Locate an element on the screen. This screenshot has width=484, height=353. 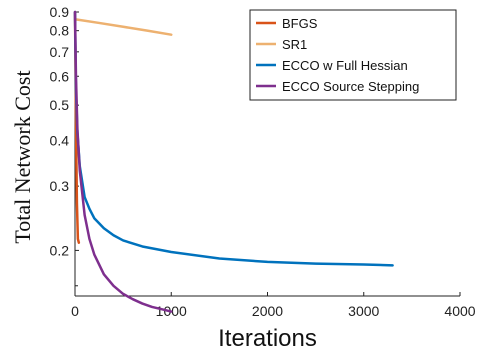
x-tick-label: 4000 is located at coordinates (459, 311).